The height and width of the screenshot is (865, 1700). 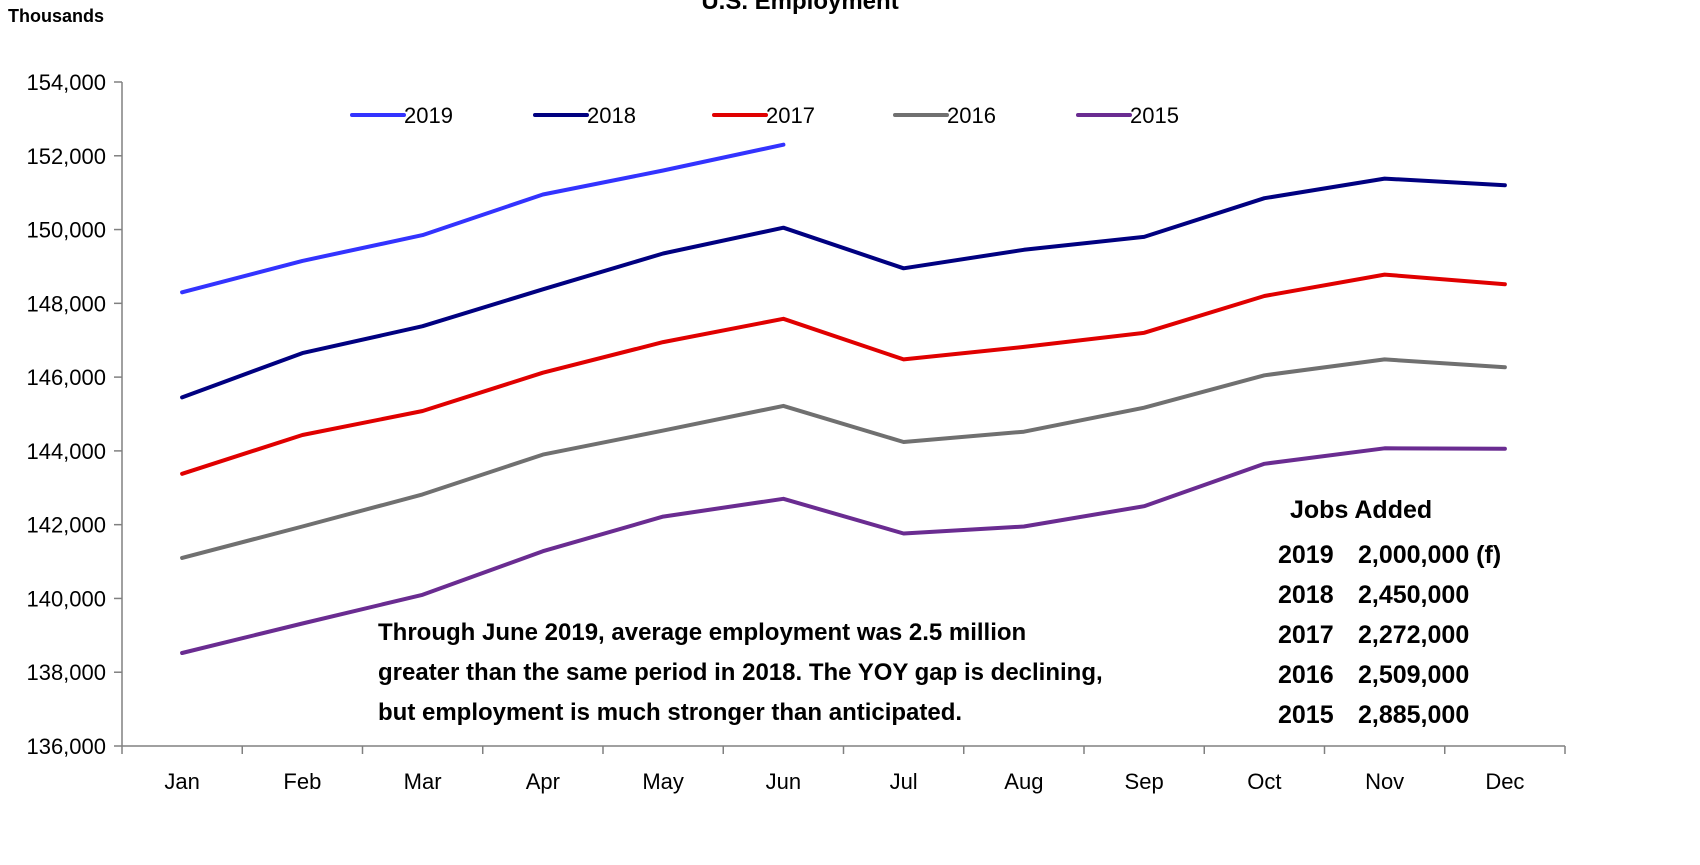 I want to click on chart-title: U.S. Employment, so click(x=800, y=7).